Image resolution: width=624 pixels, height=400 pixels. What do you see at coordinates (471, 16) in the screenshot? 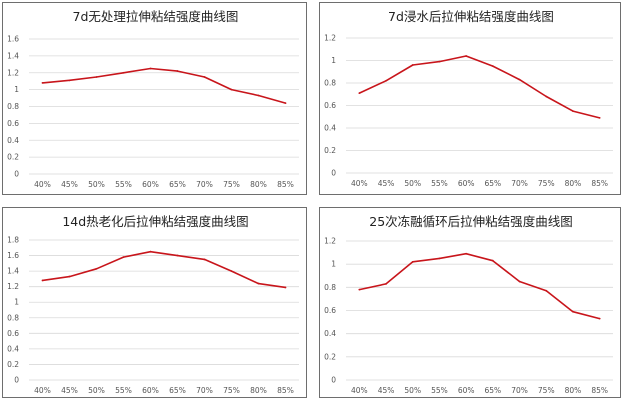
I see `chart-title: 7d浸水后拉伸粘结强度曲线图` at bounding box center [471, 16].